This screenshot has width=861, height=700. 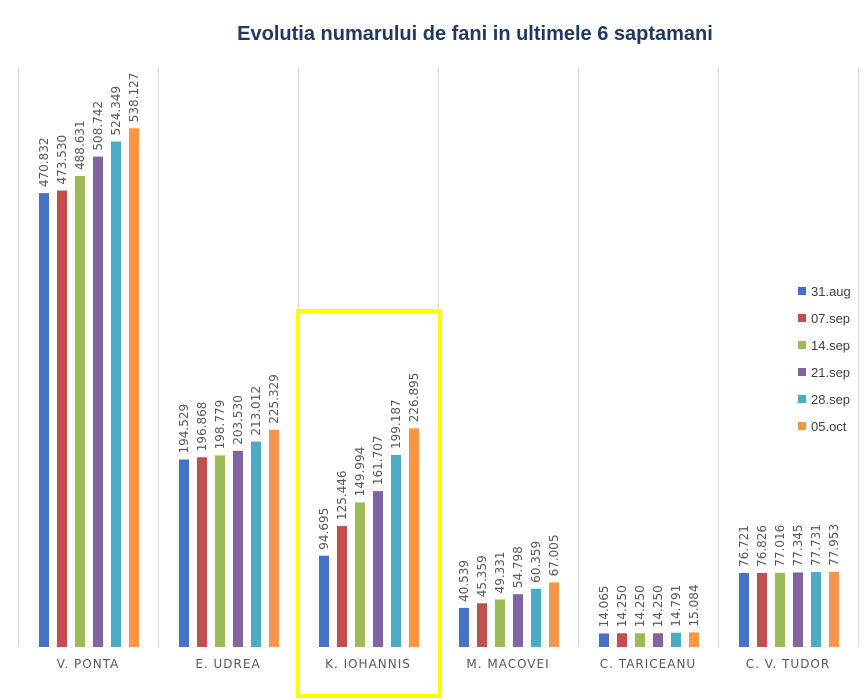 I want to click on value-label-c-tariceanu-07-sep: 14.250, so click(x=622, y=606).